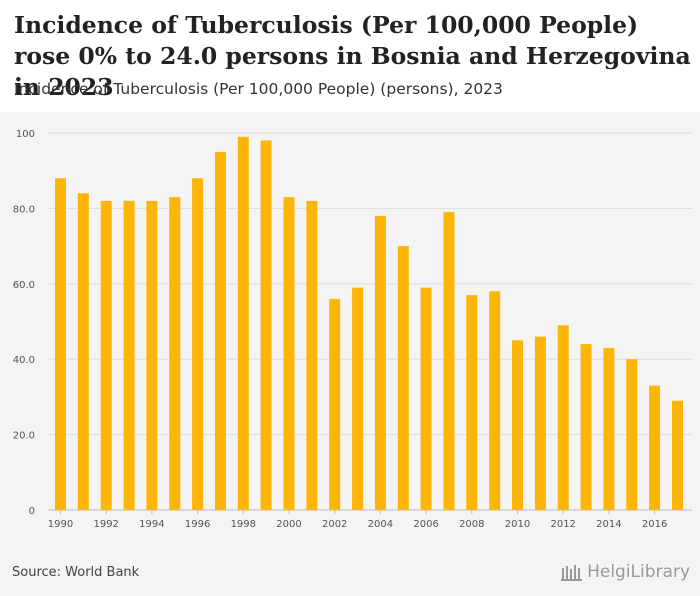  Describe the element at coordinates (609, 428) in the screenshot. I see `bar-2014` at that location.